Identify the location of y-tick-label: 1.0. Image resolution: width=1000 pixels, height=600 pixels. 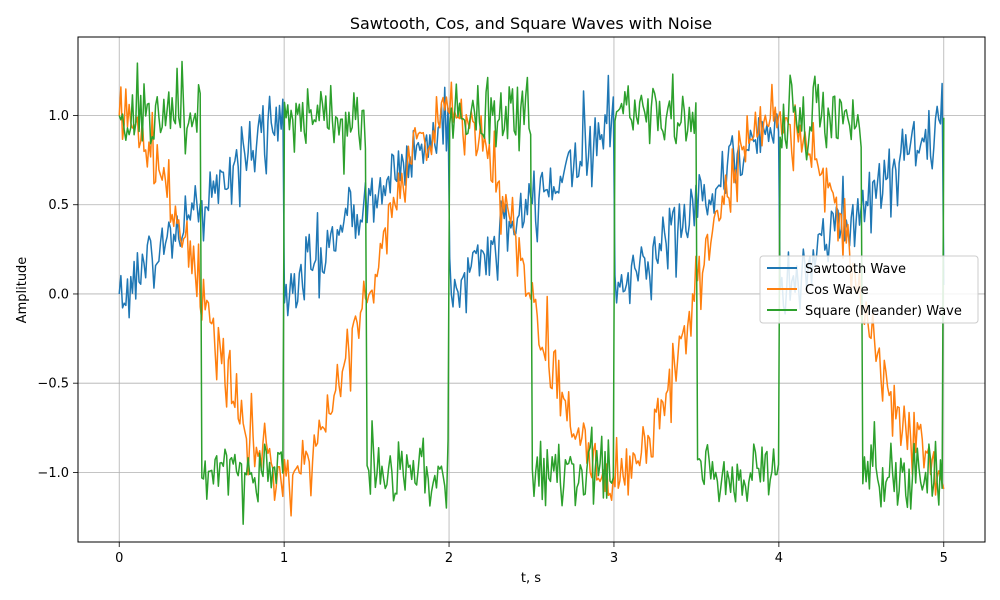
(58, 116).